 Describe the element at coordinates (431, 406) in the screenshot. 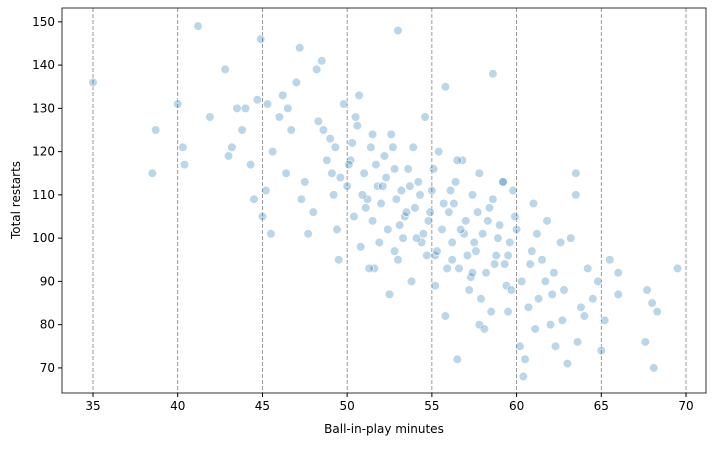

I see `x-tick-label: 55` at that location.